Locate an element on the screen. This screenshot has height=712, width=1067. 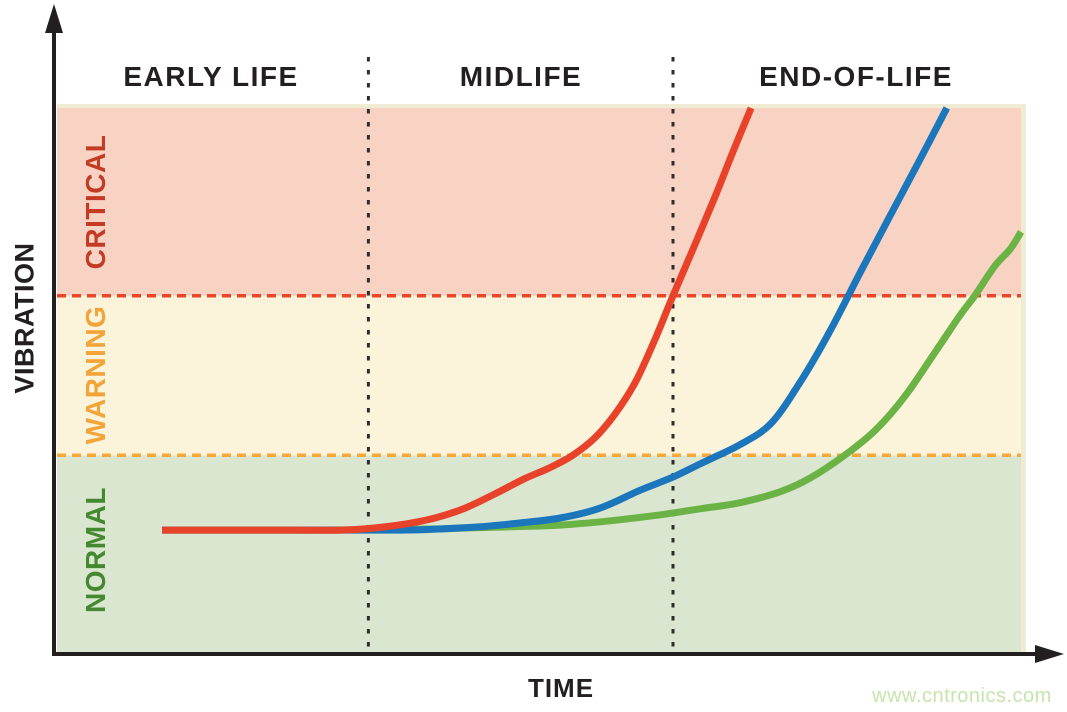
x-axis-arrowhead is located at coordinates (1049, 654).